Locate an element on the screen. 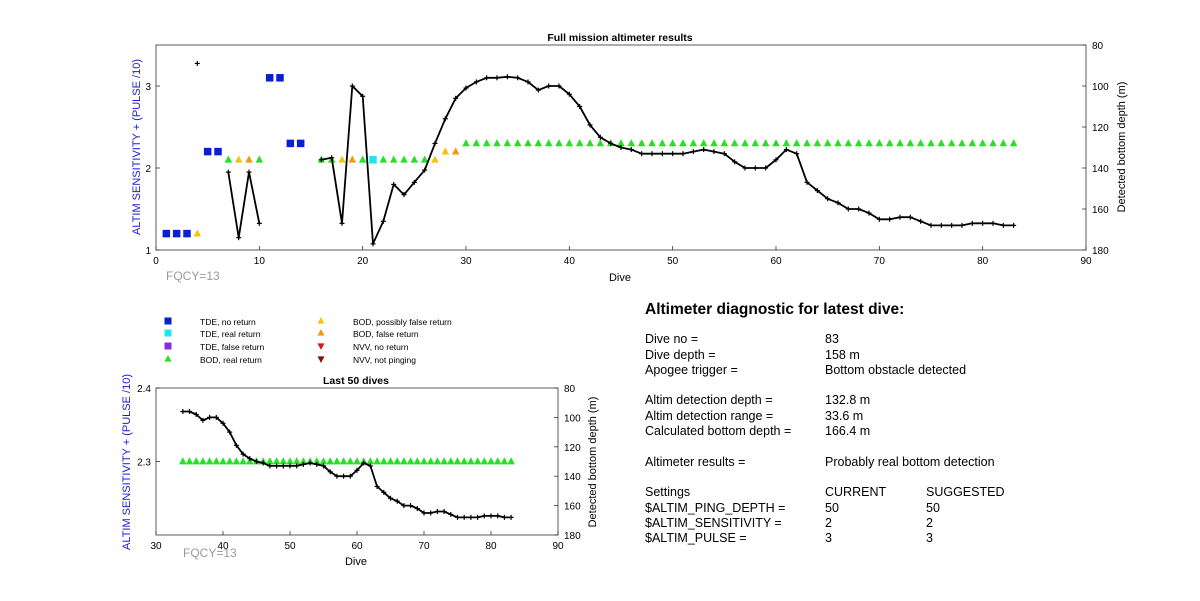 The image size is (1200, 601). bod-false-return-marker is located at coordinates (352, 159).